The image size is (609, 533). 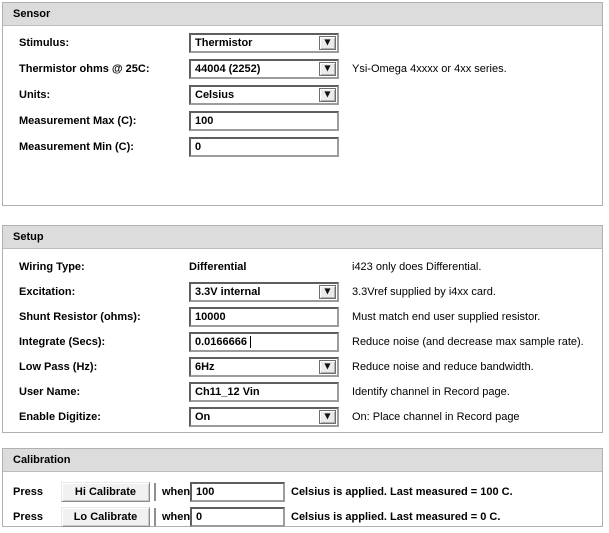 What do you see at coordinates (105, 491) in the screenshot?
I see `hi-calibrate-button: Hi Calibrate` at bounding box center [105, 491].